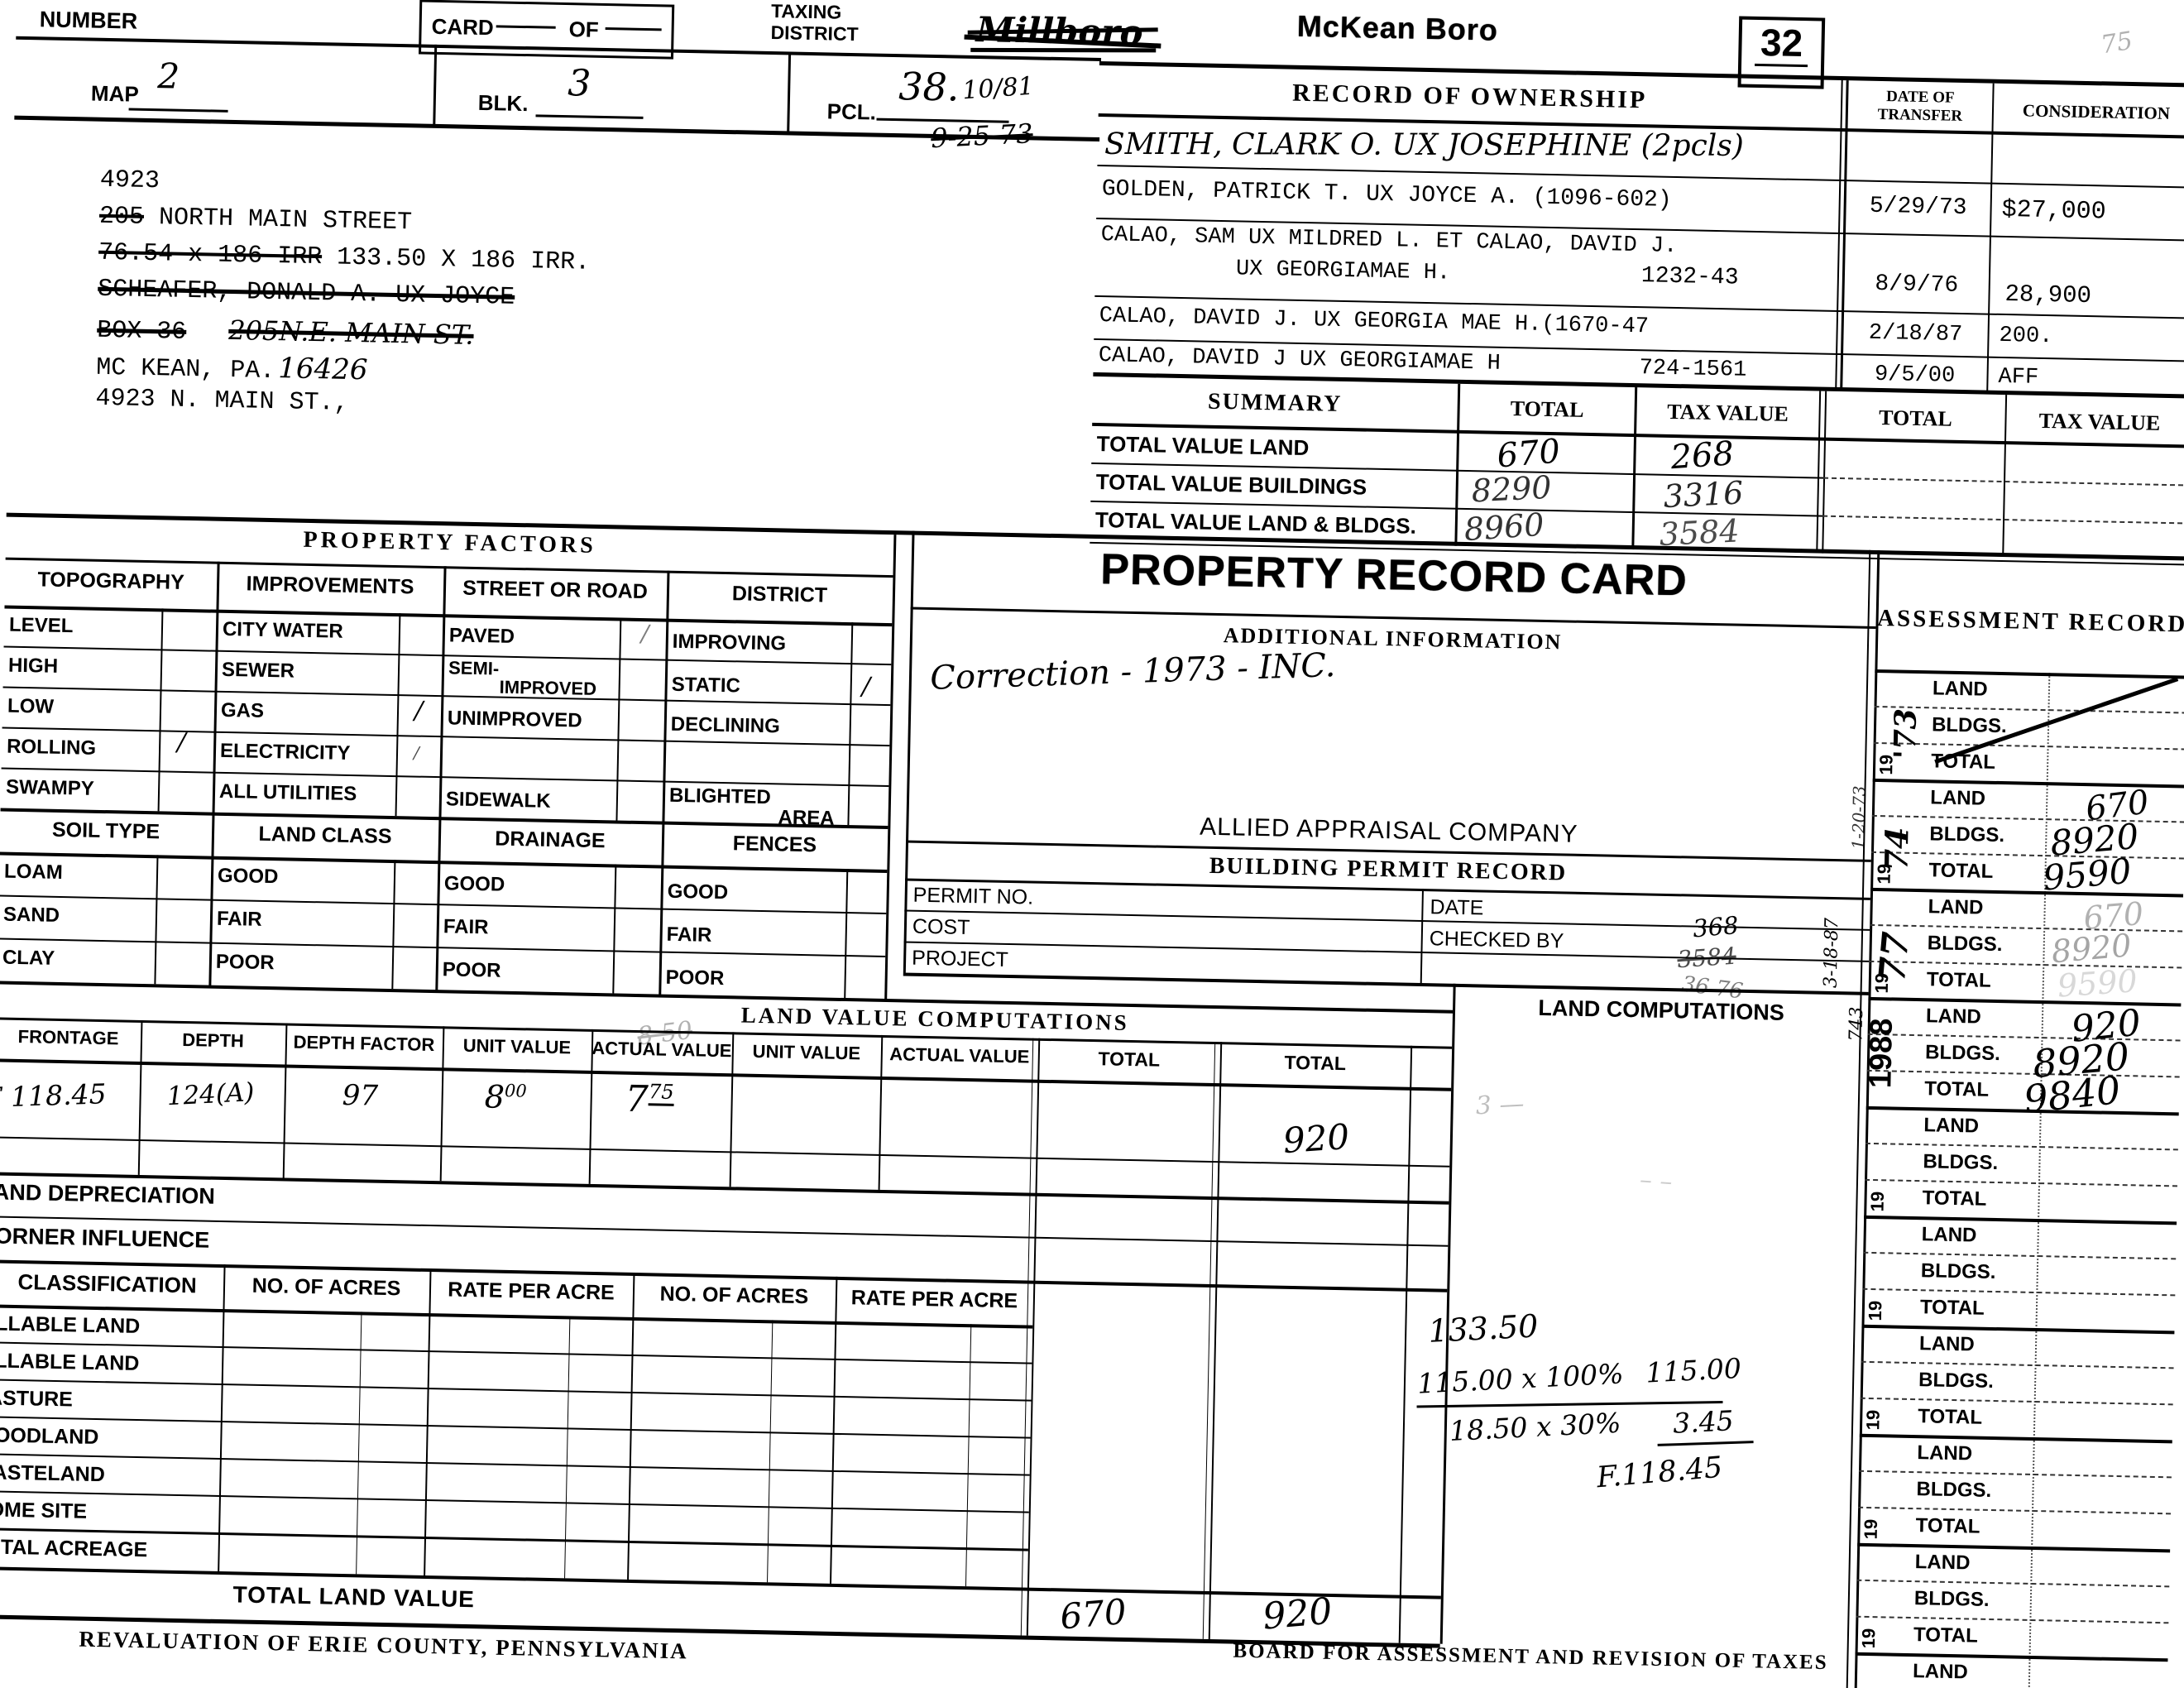 The height and width of the screenshot is (1688, 2184). I want to click on factor-semi-improved: IMPROVED, so click(548, 687).